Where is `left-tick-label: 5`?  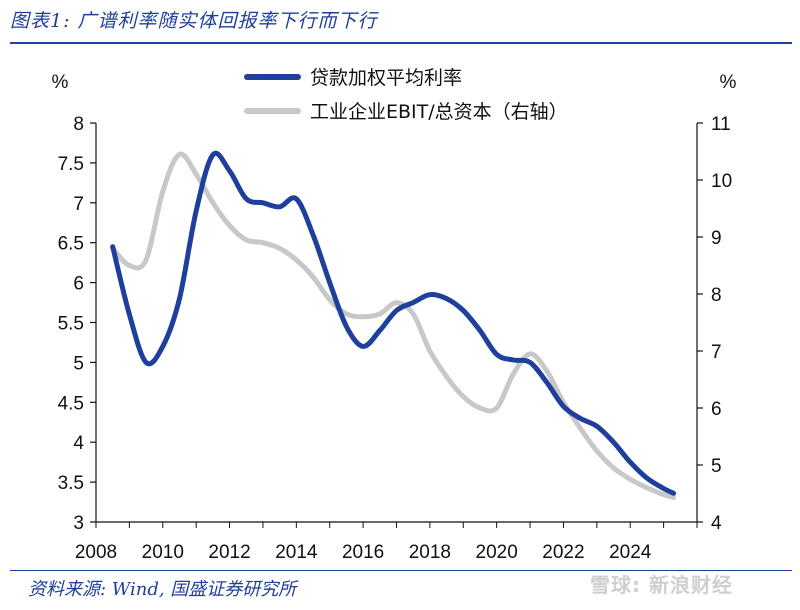
left-tick-label: 5 is located at coordinates (78, 363).